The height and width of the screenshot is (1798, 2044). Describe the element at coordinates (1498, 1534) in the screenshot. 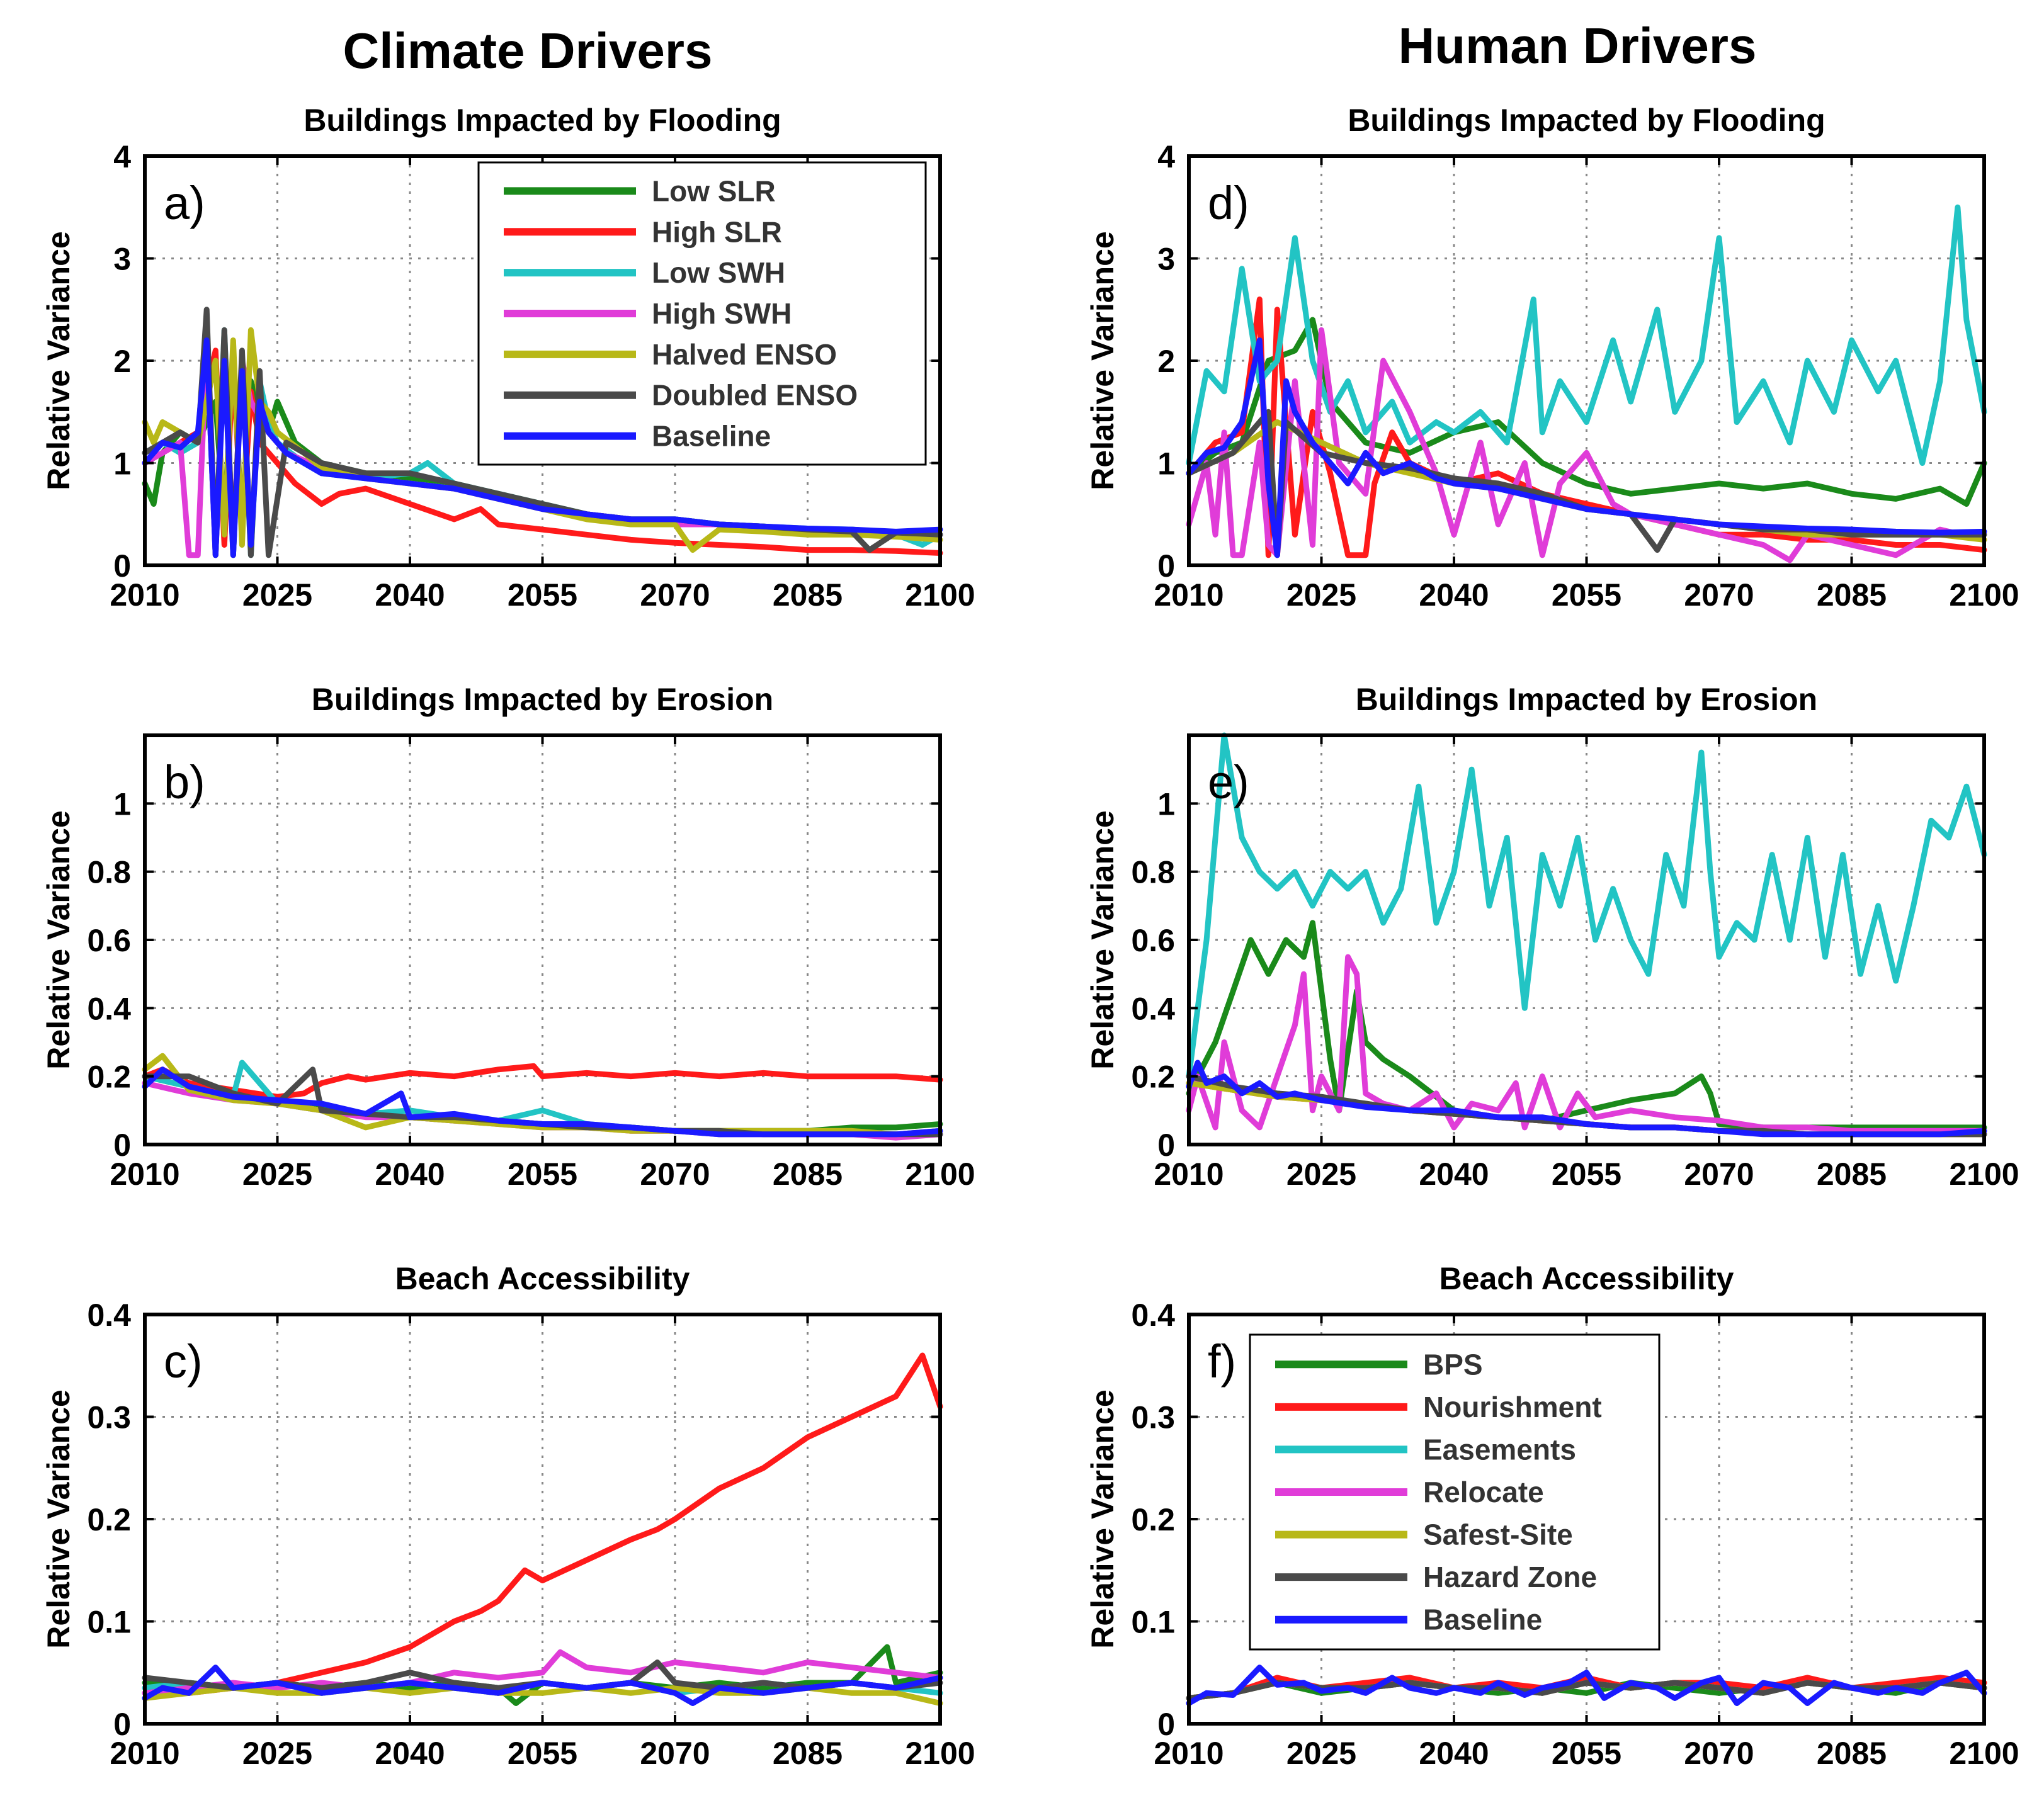

I see `legend-label: Safest-Site` at that location.